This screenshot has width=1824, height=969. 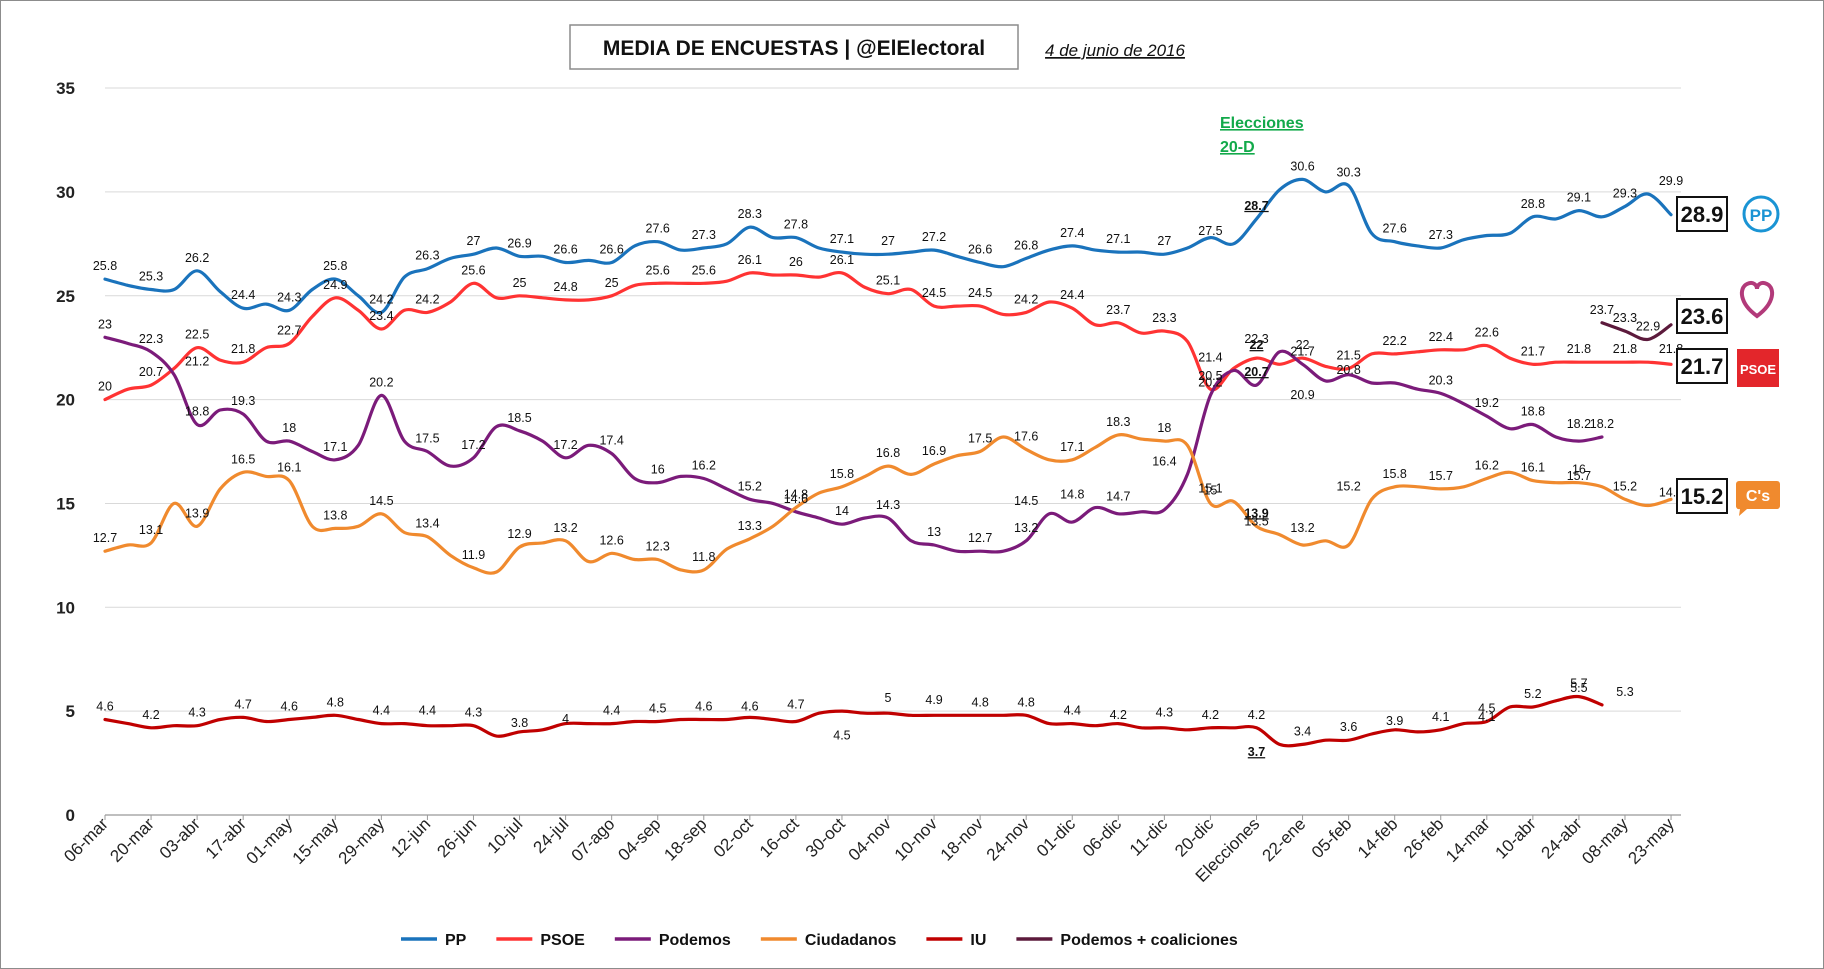 What do you see at coordinates (934, 532) in the screenshot?
I see `data-label: 13` at bounding box center [934, 532].